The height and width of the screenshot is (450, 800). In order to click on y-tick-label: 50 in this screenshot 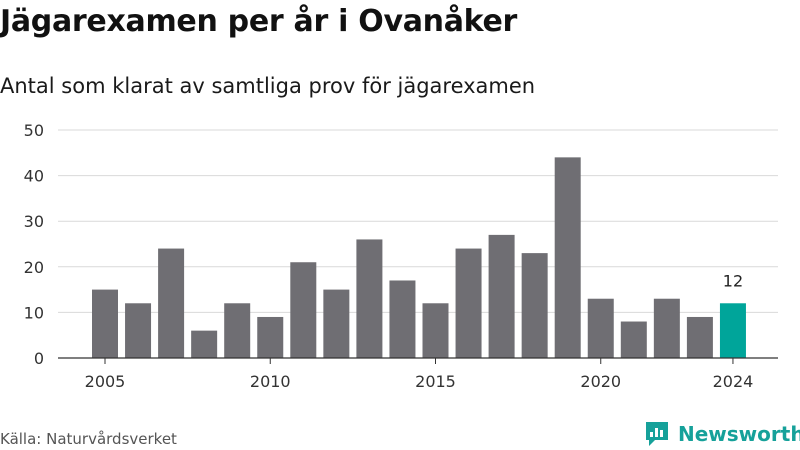, I will do `click(34, 130)`.